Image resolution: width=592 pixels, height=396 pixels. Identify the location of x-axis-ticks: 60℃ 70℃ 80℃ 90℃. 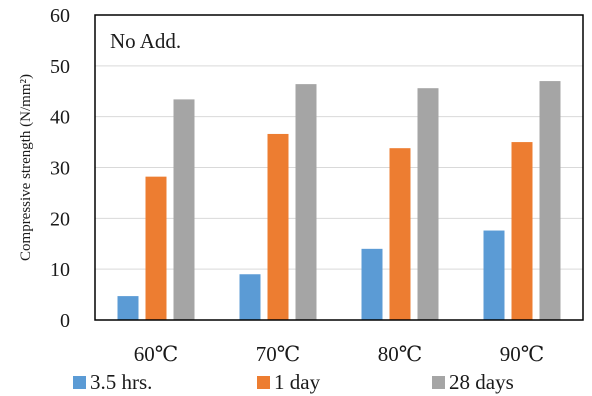
(339, 354).